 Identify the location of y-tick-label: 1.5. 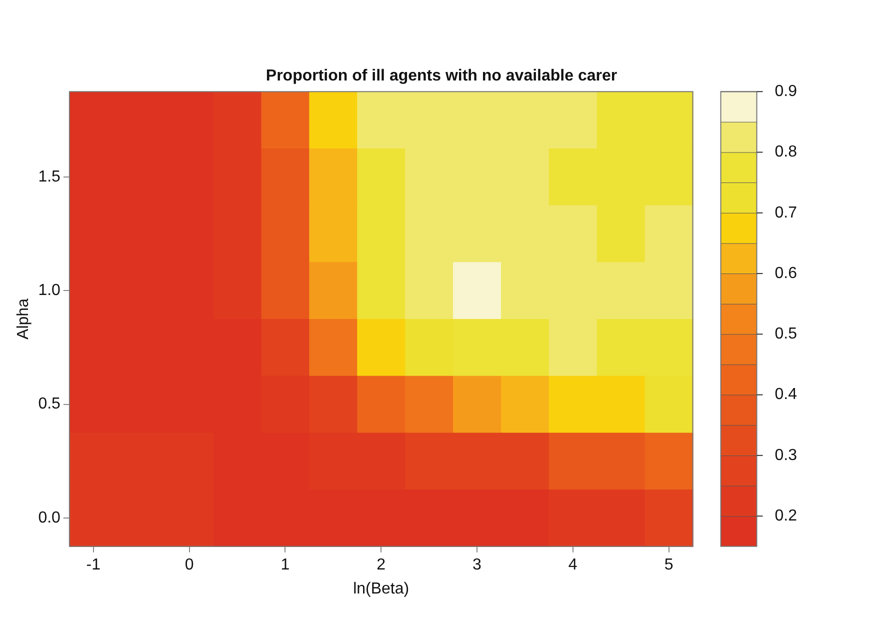
(49, 177).